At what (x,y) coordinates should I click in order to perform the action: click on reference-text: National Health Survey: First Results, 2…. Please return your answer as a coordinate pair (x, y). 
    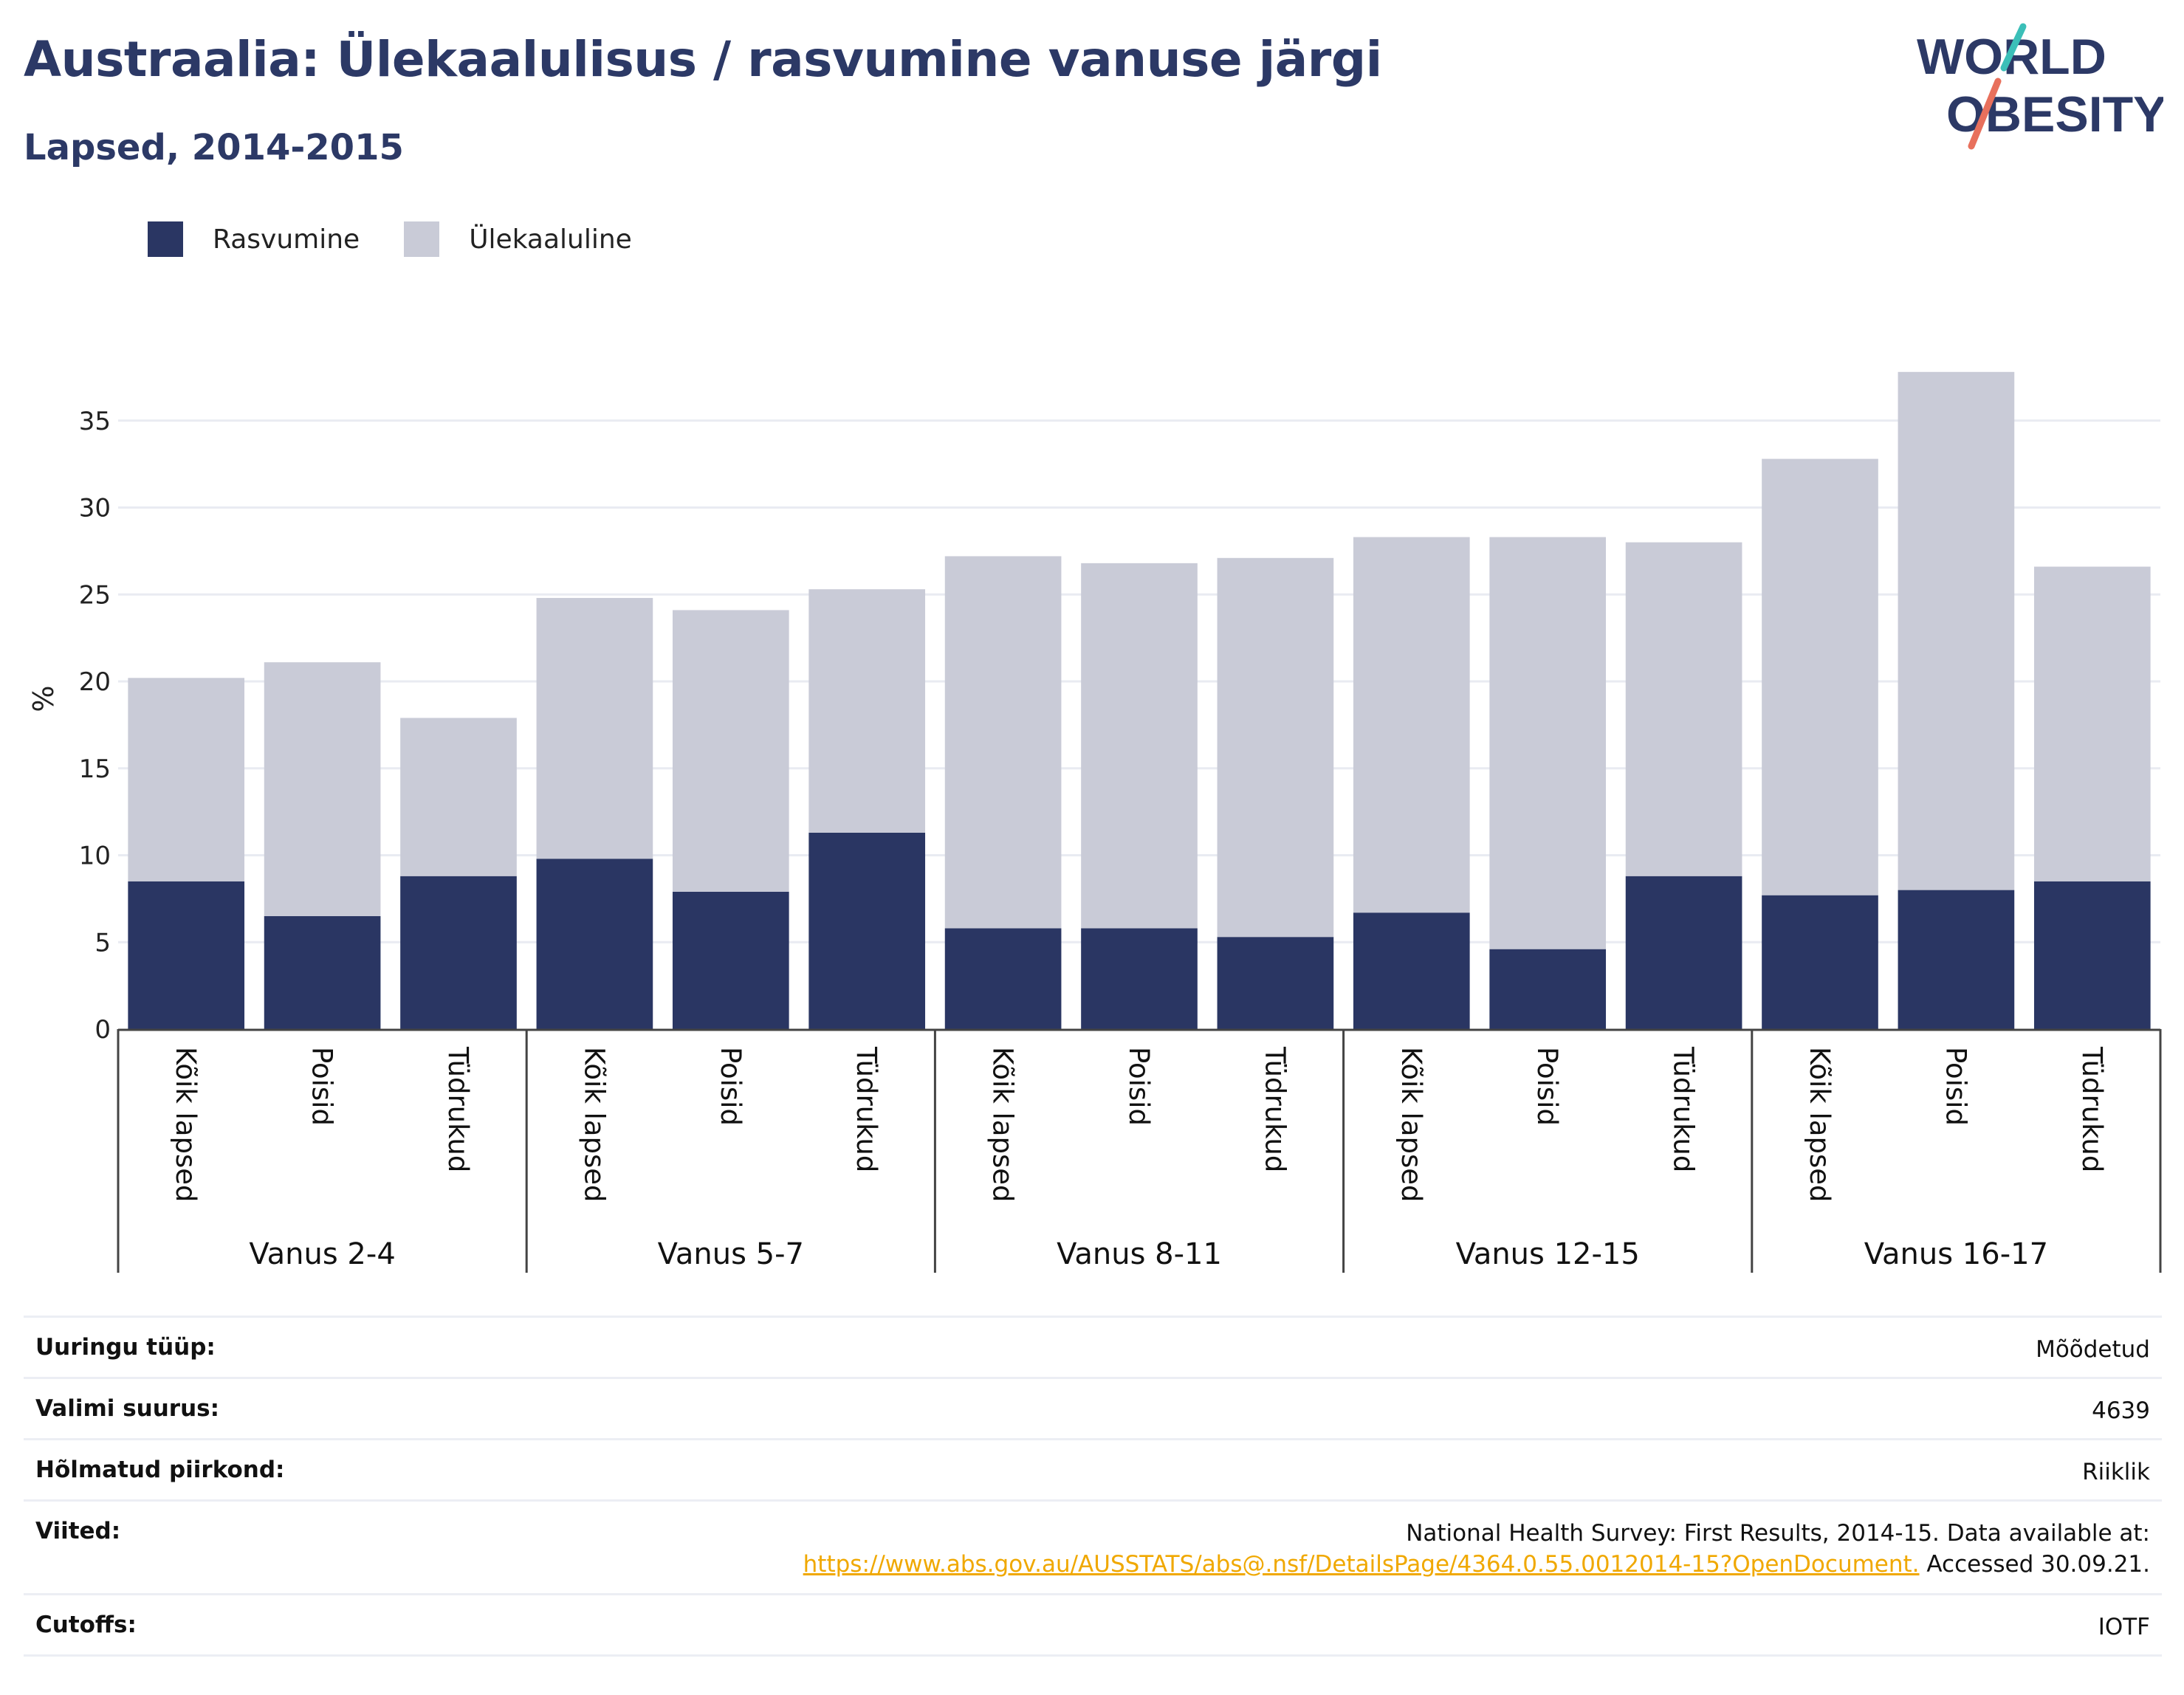
    Looking at the image, I should click on (1778, 1533).